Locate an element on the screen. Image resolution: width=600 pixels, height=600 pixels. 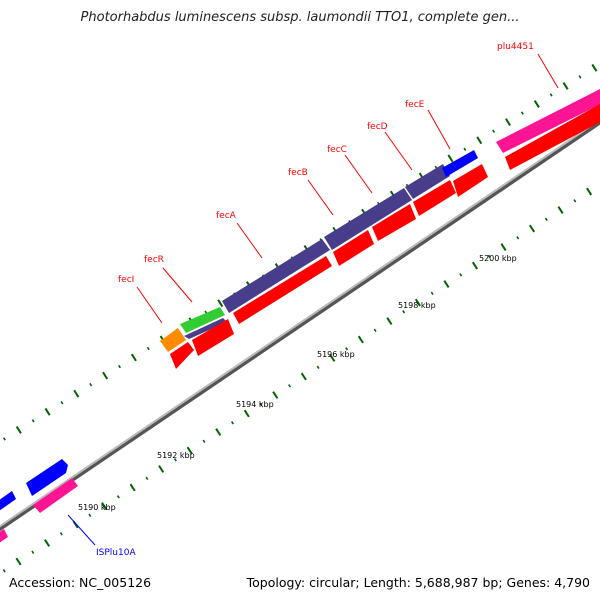
leader-plu4451 is located at coordinates (548, 71).